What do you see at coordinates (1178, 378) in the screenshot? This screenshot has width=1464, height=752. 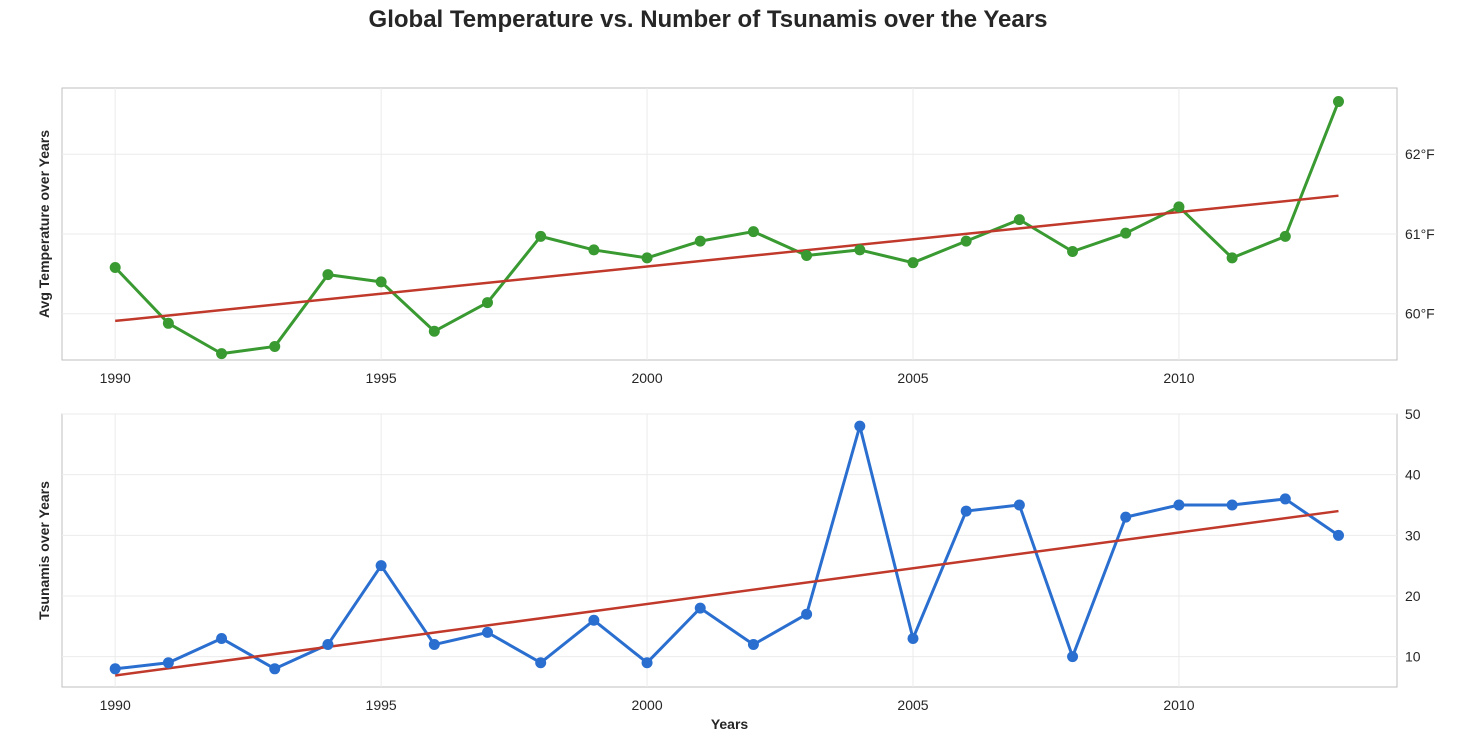 I see `temperature-x-tick-label: 2010` at bounding box center [1178, 378].